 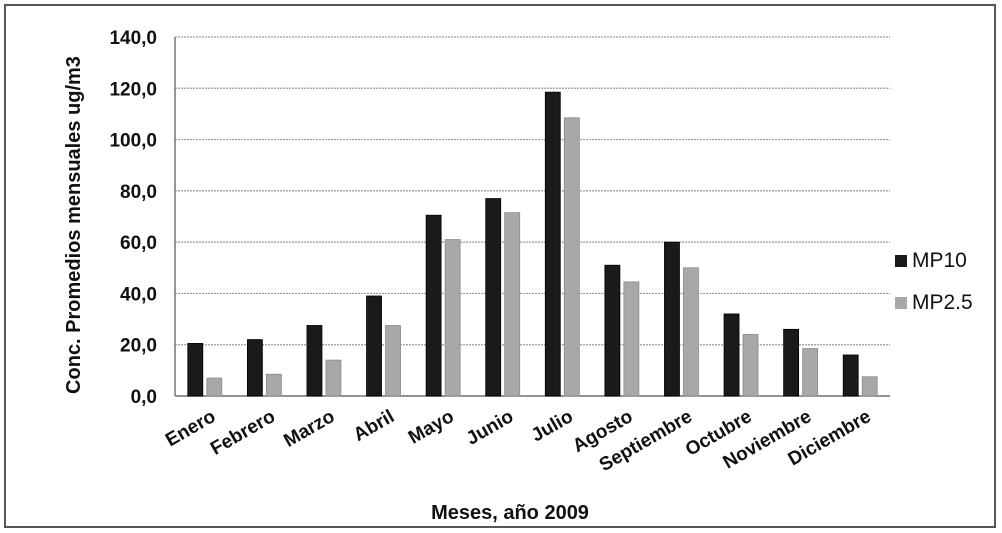 I want to click on y-tick-labels: 0,0 20,0 40,0 60,0 80,0 100,0 120,0 140,0, so click(x=133, y=218).